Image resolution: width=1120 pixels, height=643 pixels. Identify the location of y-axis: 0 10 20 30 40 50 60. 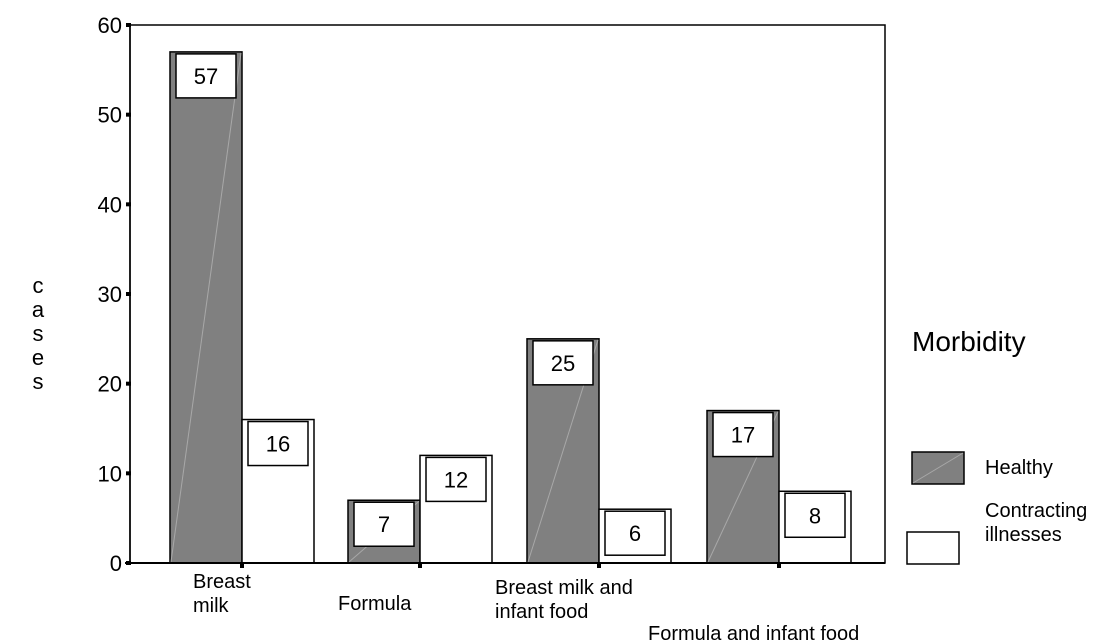
(114, 294).